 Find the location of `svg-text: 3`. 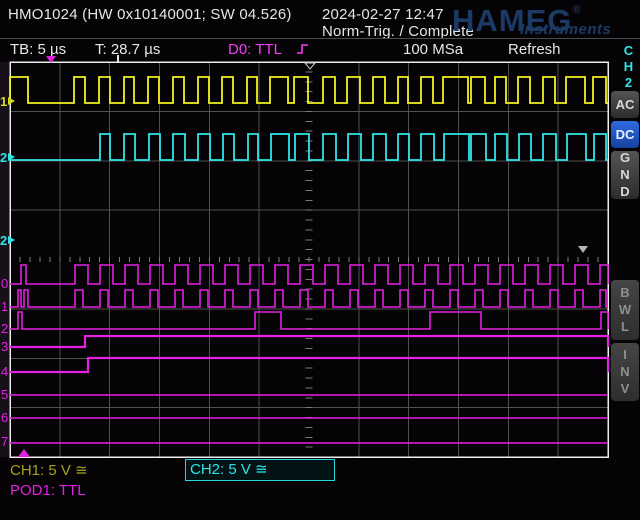

svg-text: 3 is located at coordinates (4, 346).